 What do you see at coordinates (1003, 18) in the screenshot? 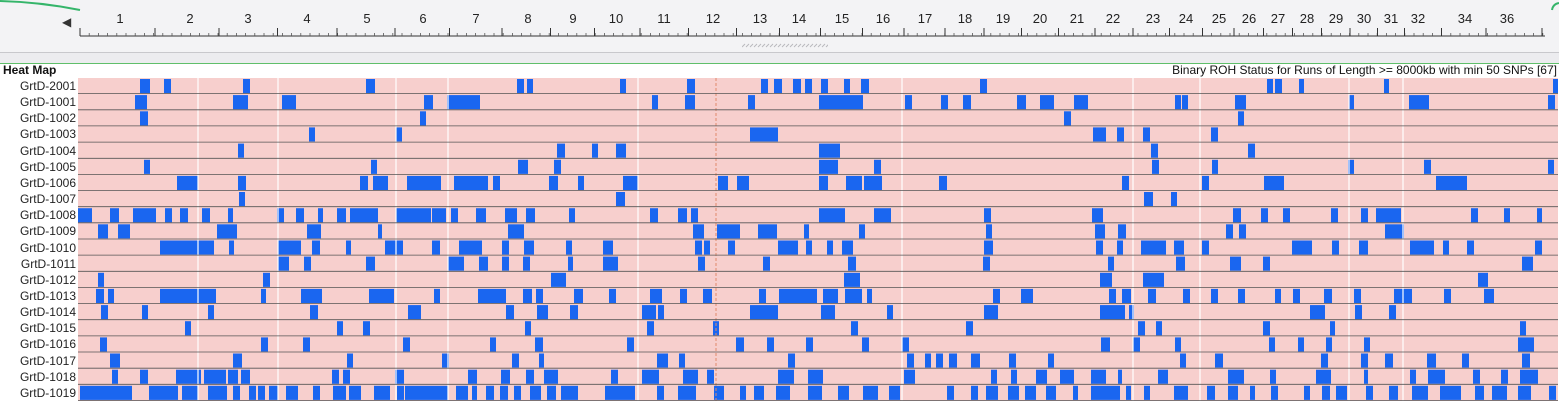
I see `chromosome-label: 19` at bounding box center [1003, 18].